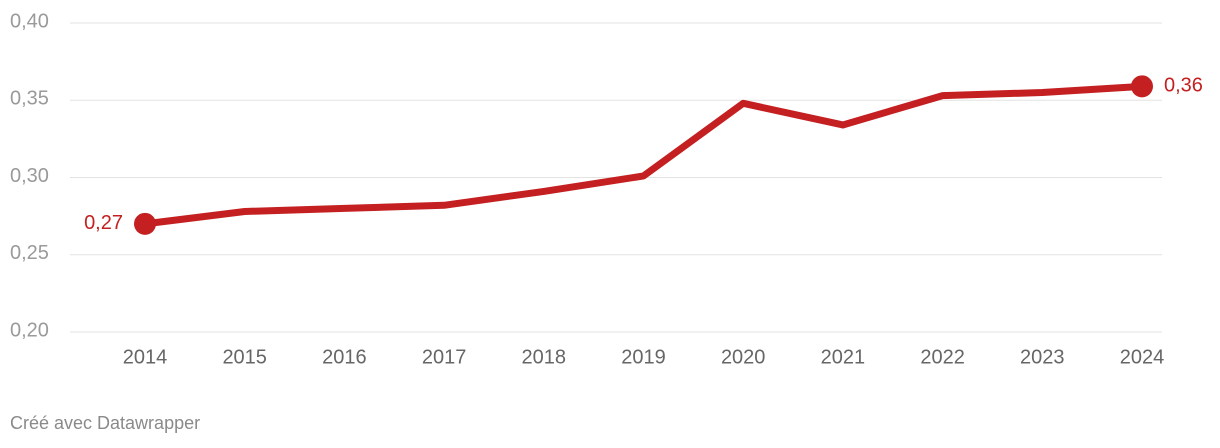 The height and width of the screenshot is (448, 1220). I want to click on y-tick-label: 0,25, so click(29, 253).